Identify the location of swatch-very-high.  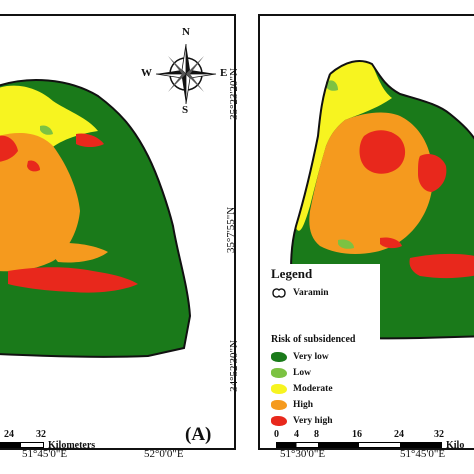
(279, 421).